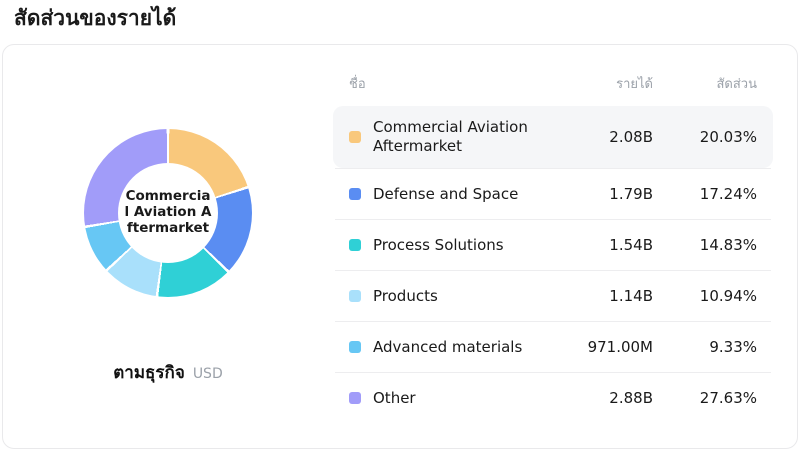 The height and width of the screenshot is (463, 800). I want to click on legend-revenue: 1.14B, so click(631, 296).